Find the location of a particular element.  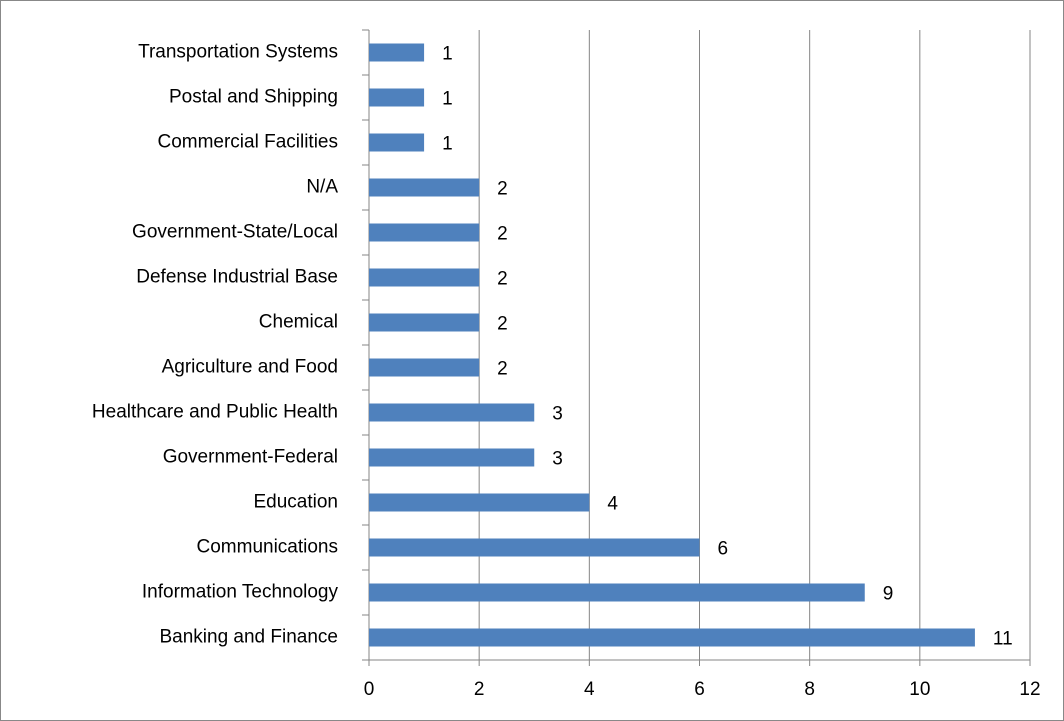

y-tick-label: Commercial Facilities is located at coordinates (247, 142).